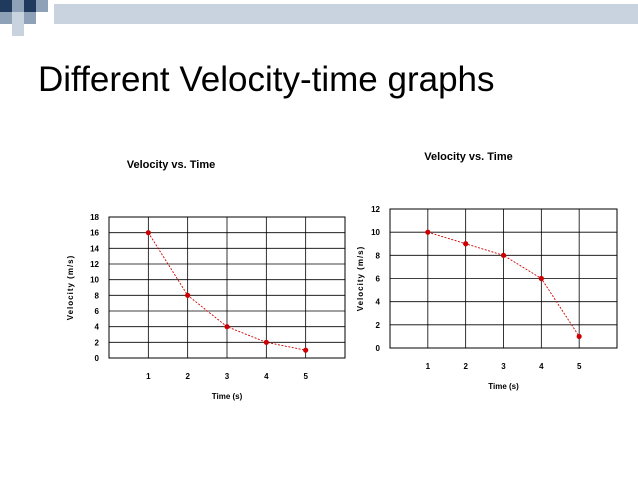 The height and width of the screenshot is (479, 638). Describe the element at coordinates (346, 14) in the screenshot. I see `header-band` at that location.